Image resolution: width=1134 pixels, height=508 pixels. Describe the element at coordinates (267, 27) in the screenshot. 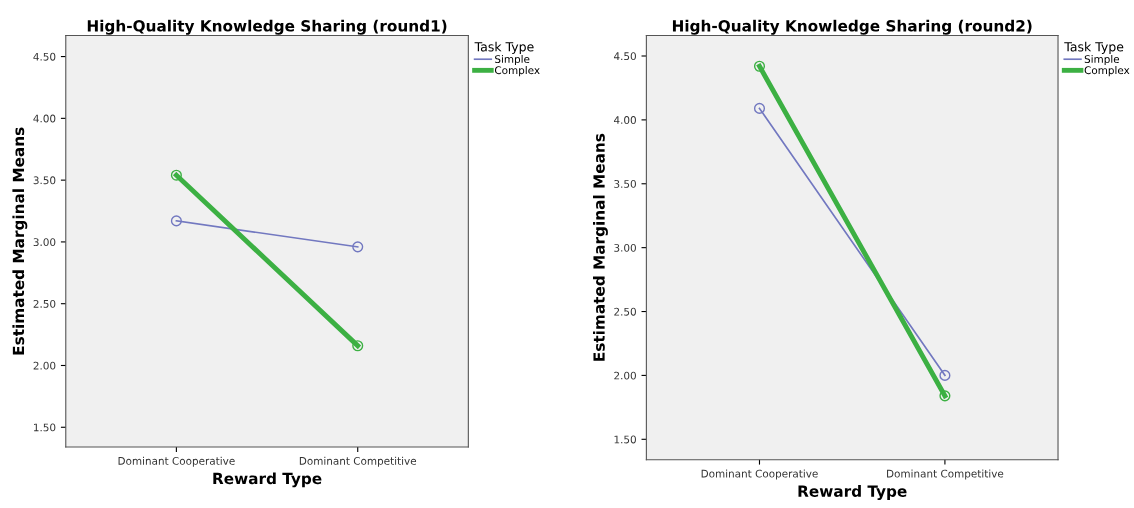

I see `chart-title: High-Quality Knowledge Sharing (round1)` at that location.